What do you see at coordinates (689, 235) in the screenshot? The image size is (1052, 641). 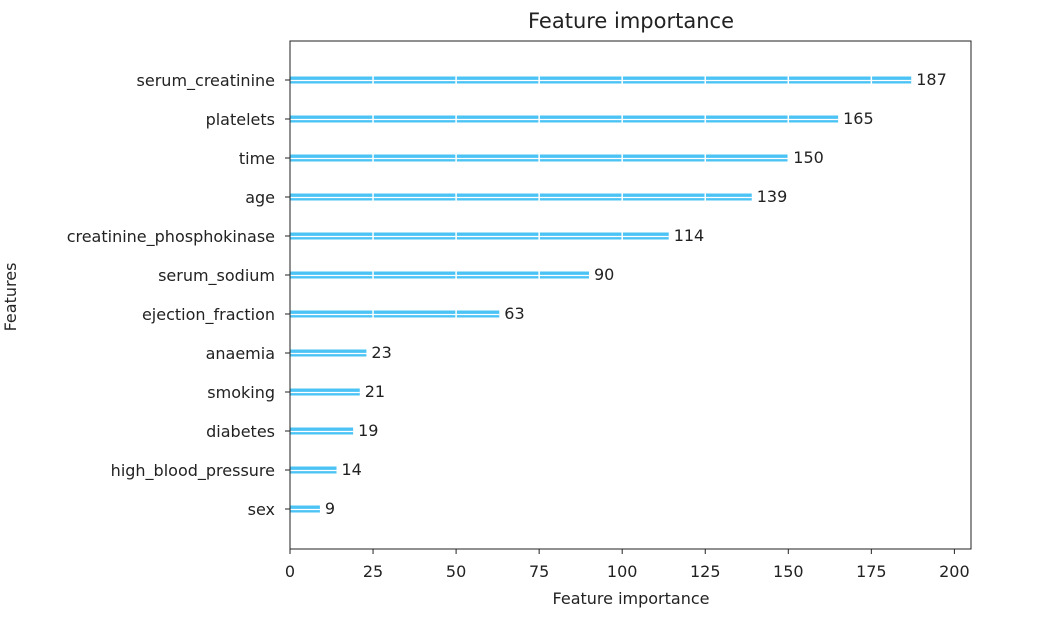 I see `data-label: 114` at bounding box center [689, 235].